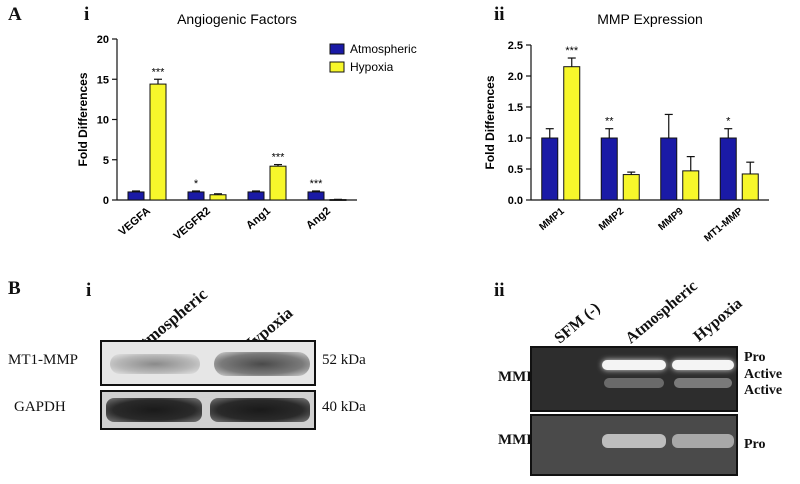 This screenshot has height=484, width=800. I want to click on bar-hypoxia-mt1-mmp, so click(750, 187).